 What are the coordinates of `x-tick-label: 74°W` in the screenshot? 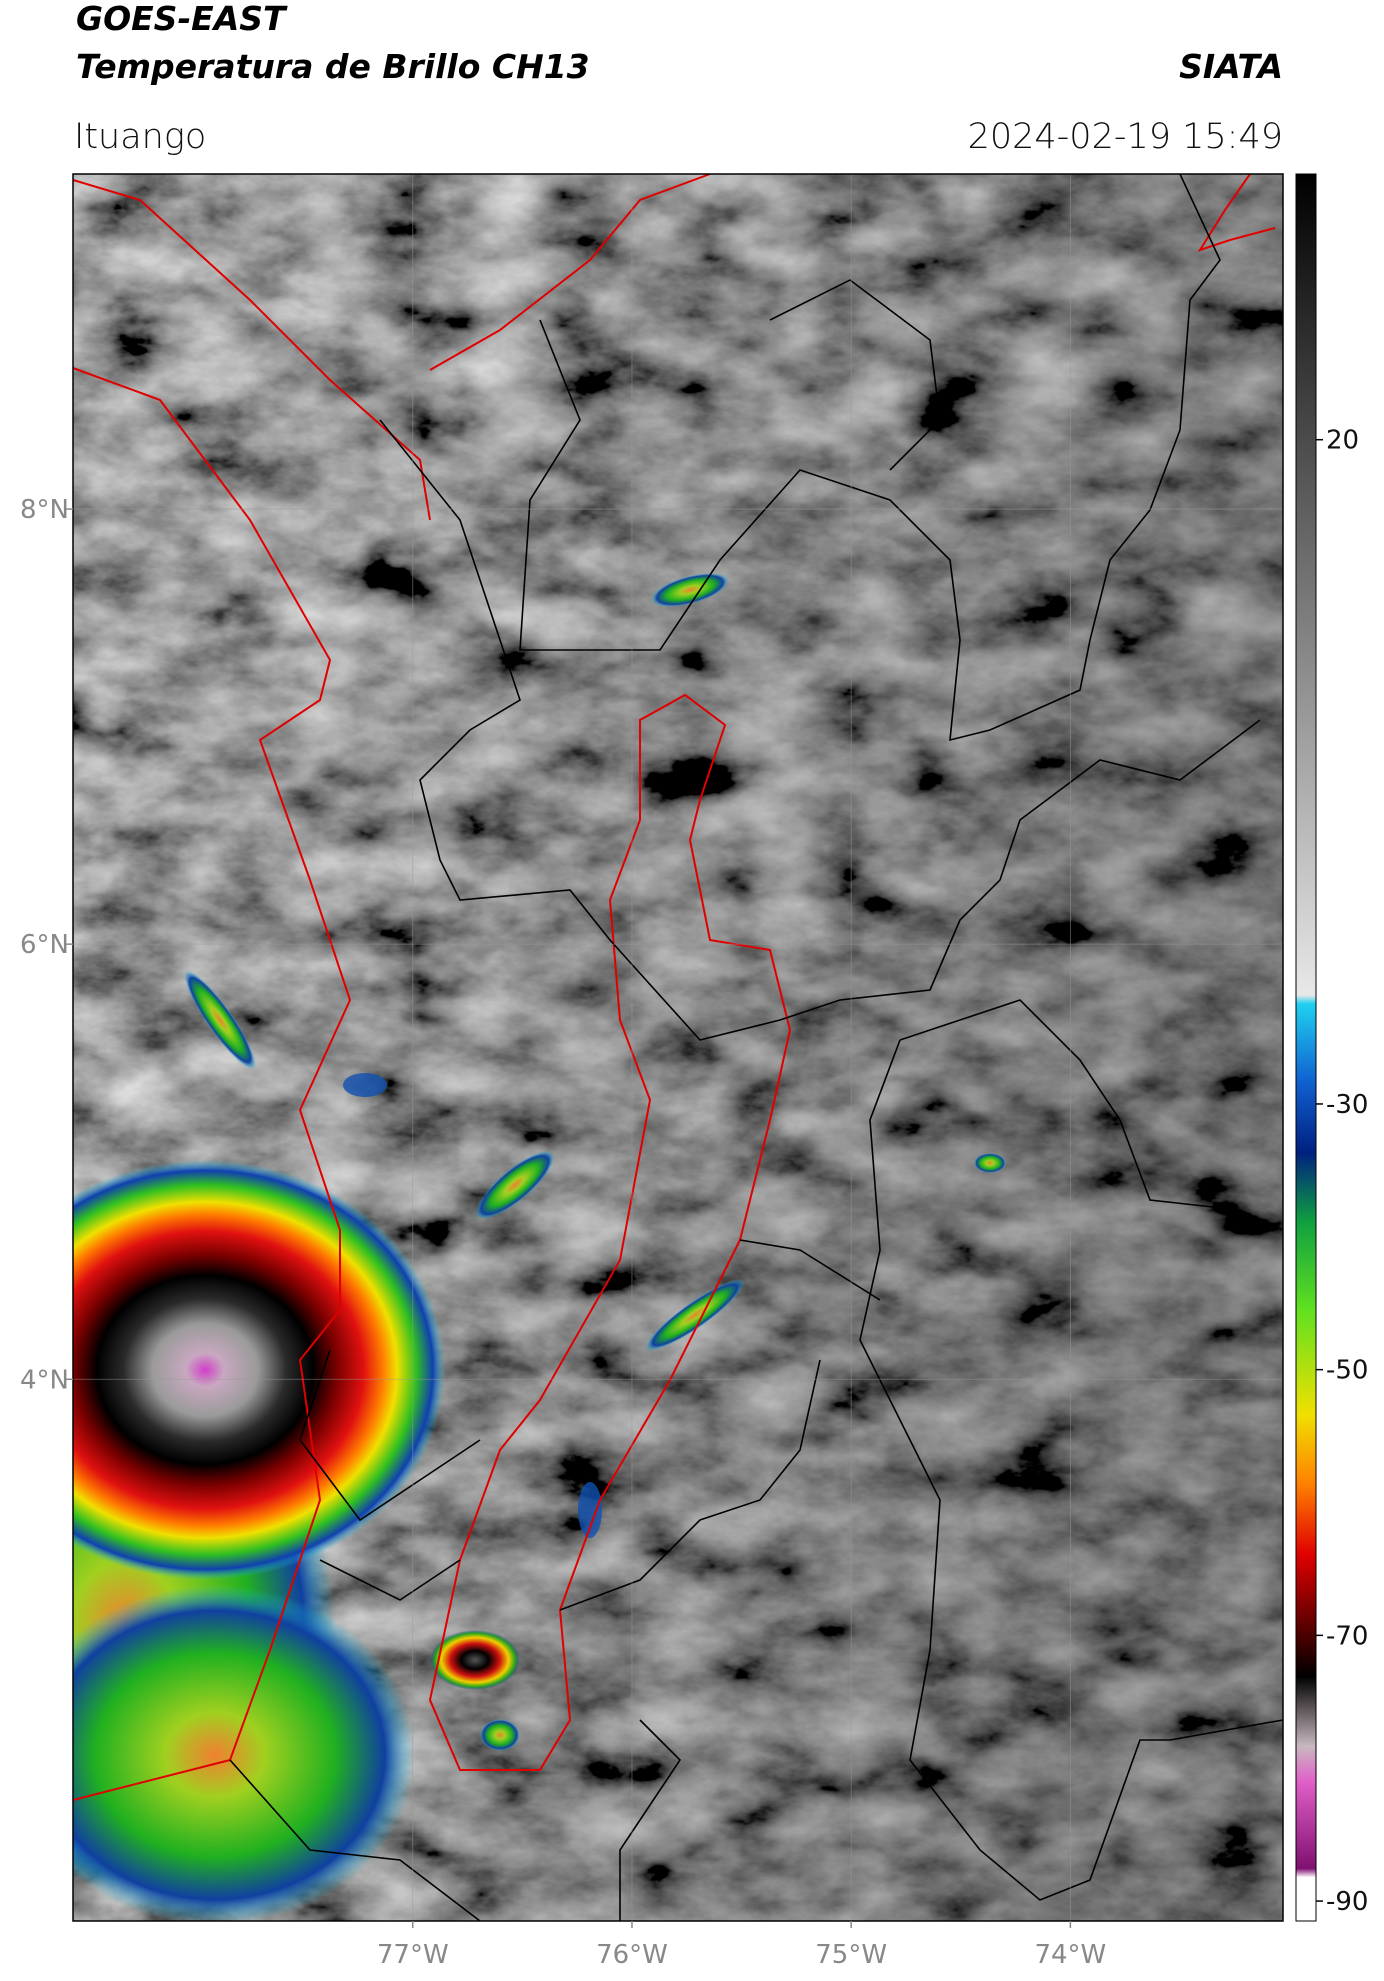 It's located at (1070, 1955).